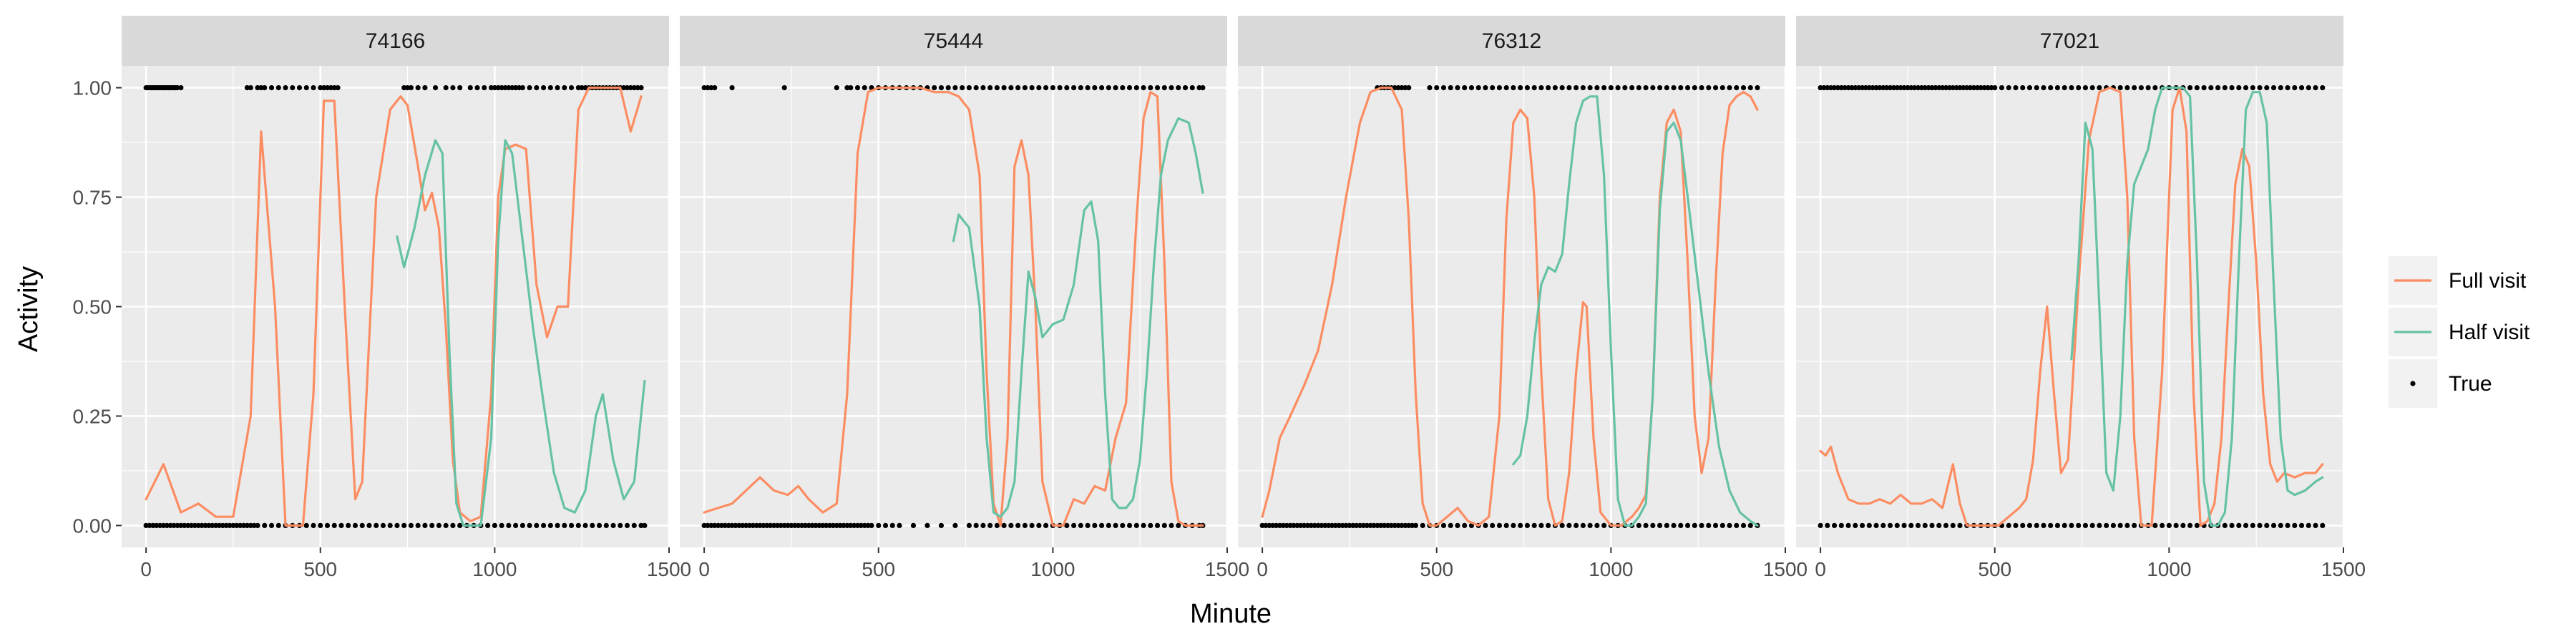 The height and width of the screenshot is (644, 2576). What do you see at coordinates (1635, 311) in the screenshot?
I see `half-visit-line` at bounding box center [1635, 311].